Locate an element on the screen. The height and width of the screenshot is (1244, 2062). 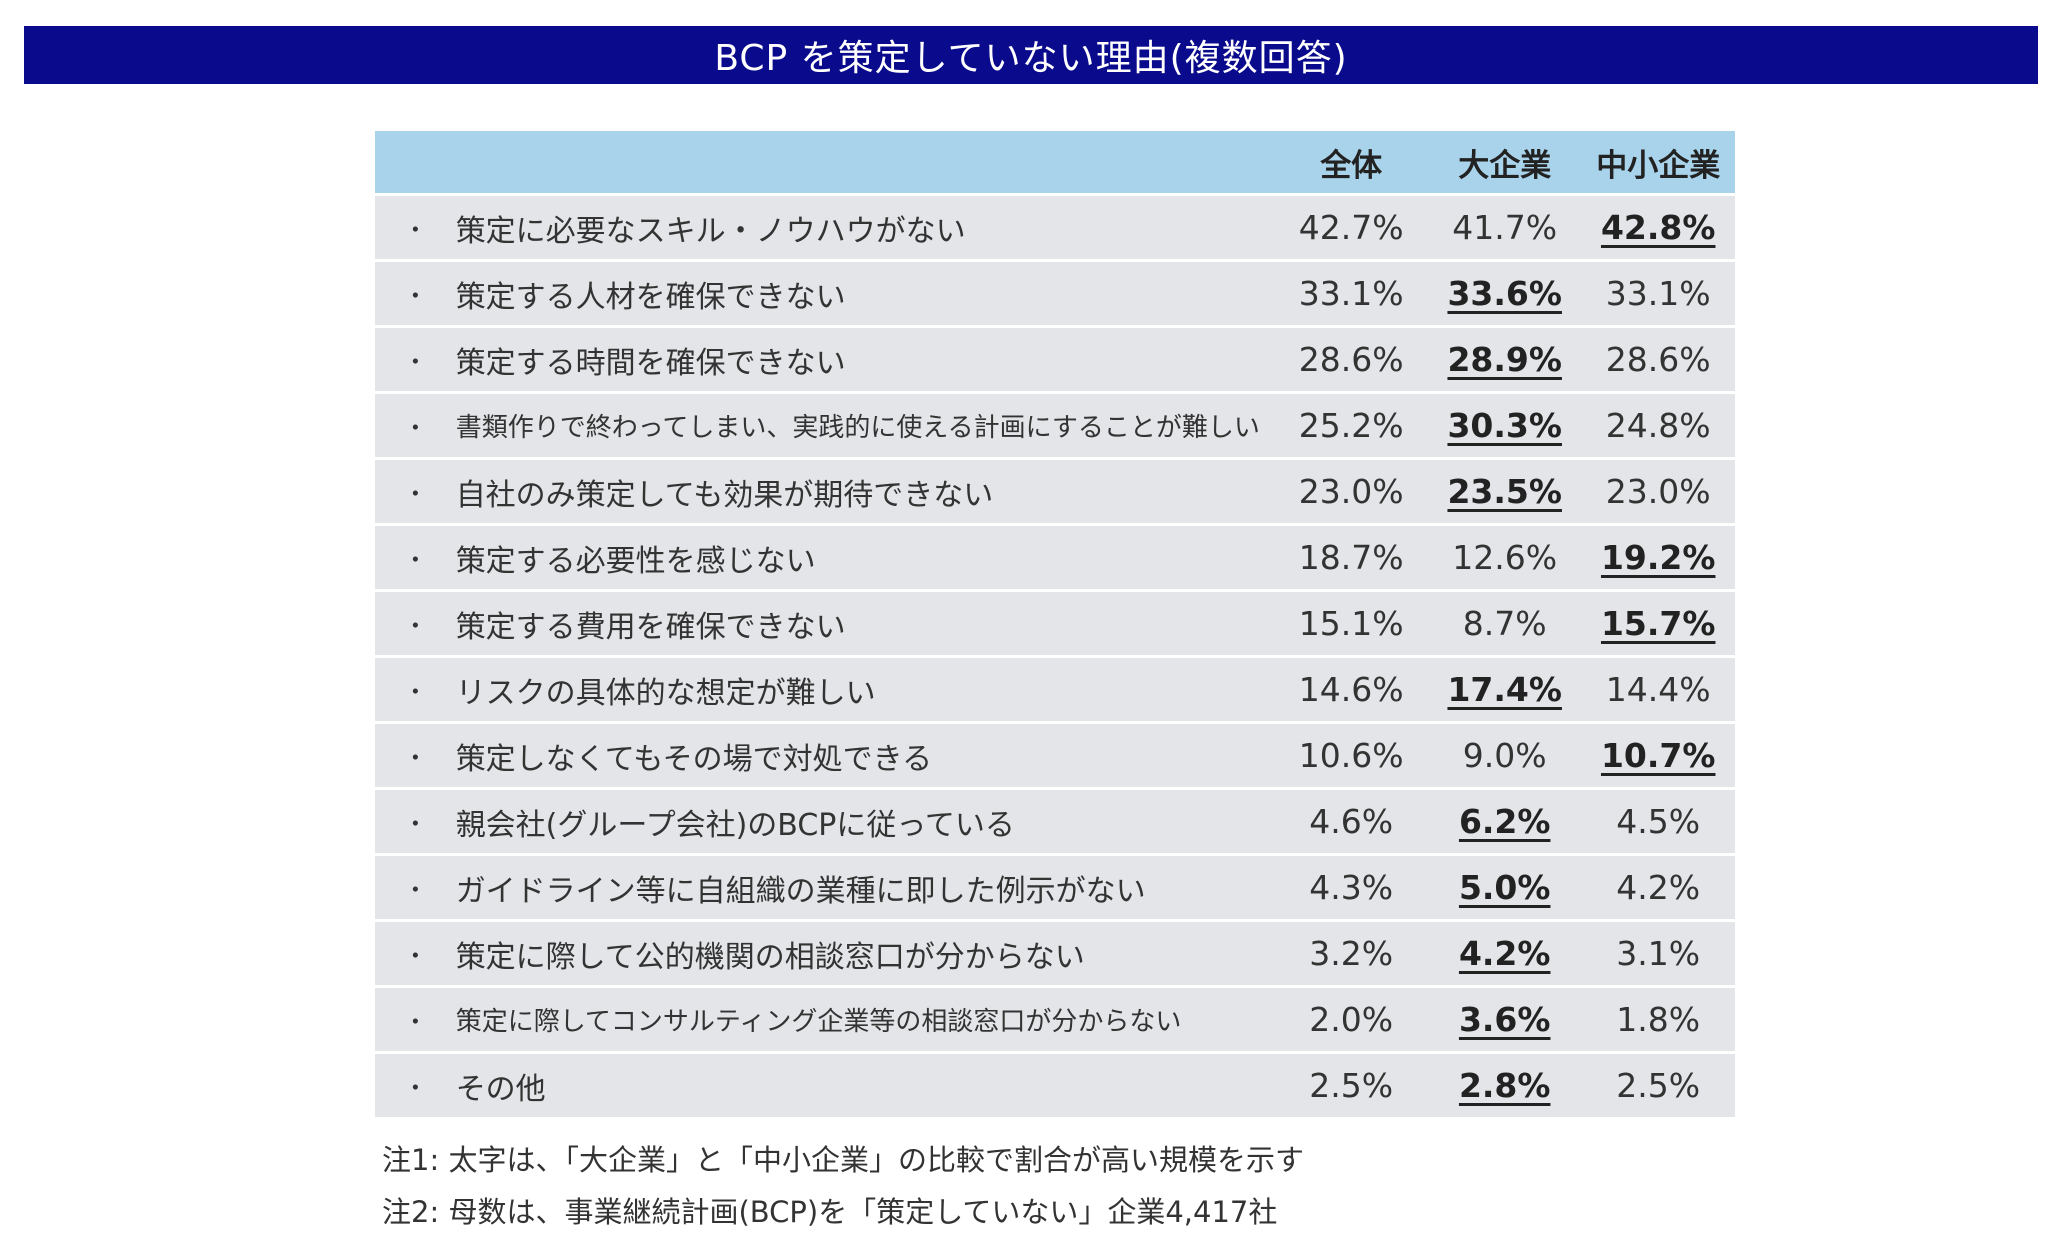
cell-all: 2.0% is located at coordinates (1351, 1019).